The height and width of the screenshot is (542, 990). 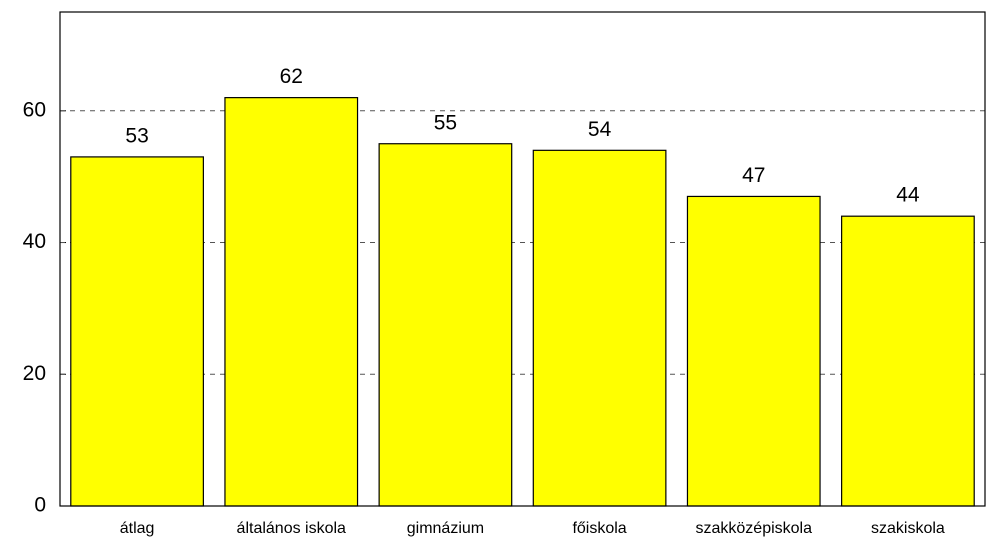 What do you see at coordinates (908, 528) in the screenshot?
I see `x-tick-label: szakiskola` at bounding box center [908, 528].